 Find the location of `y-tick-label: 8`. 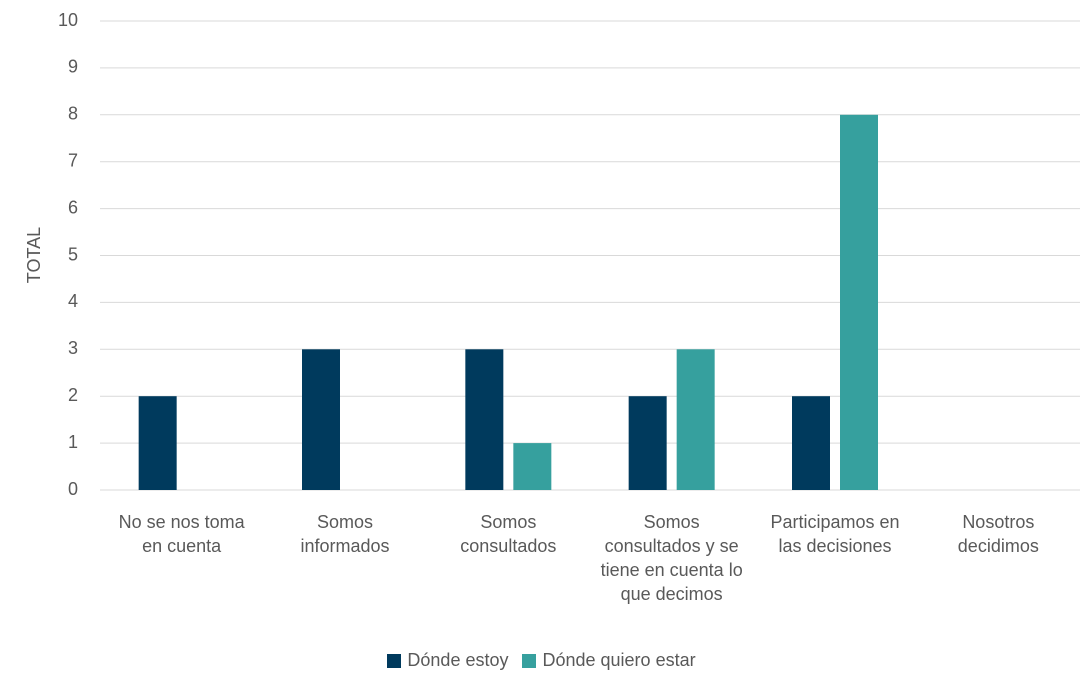

y-tick-label: 8 is located at coordinates (73, 114).